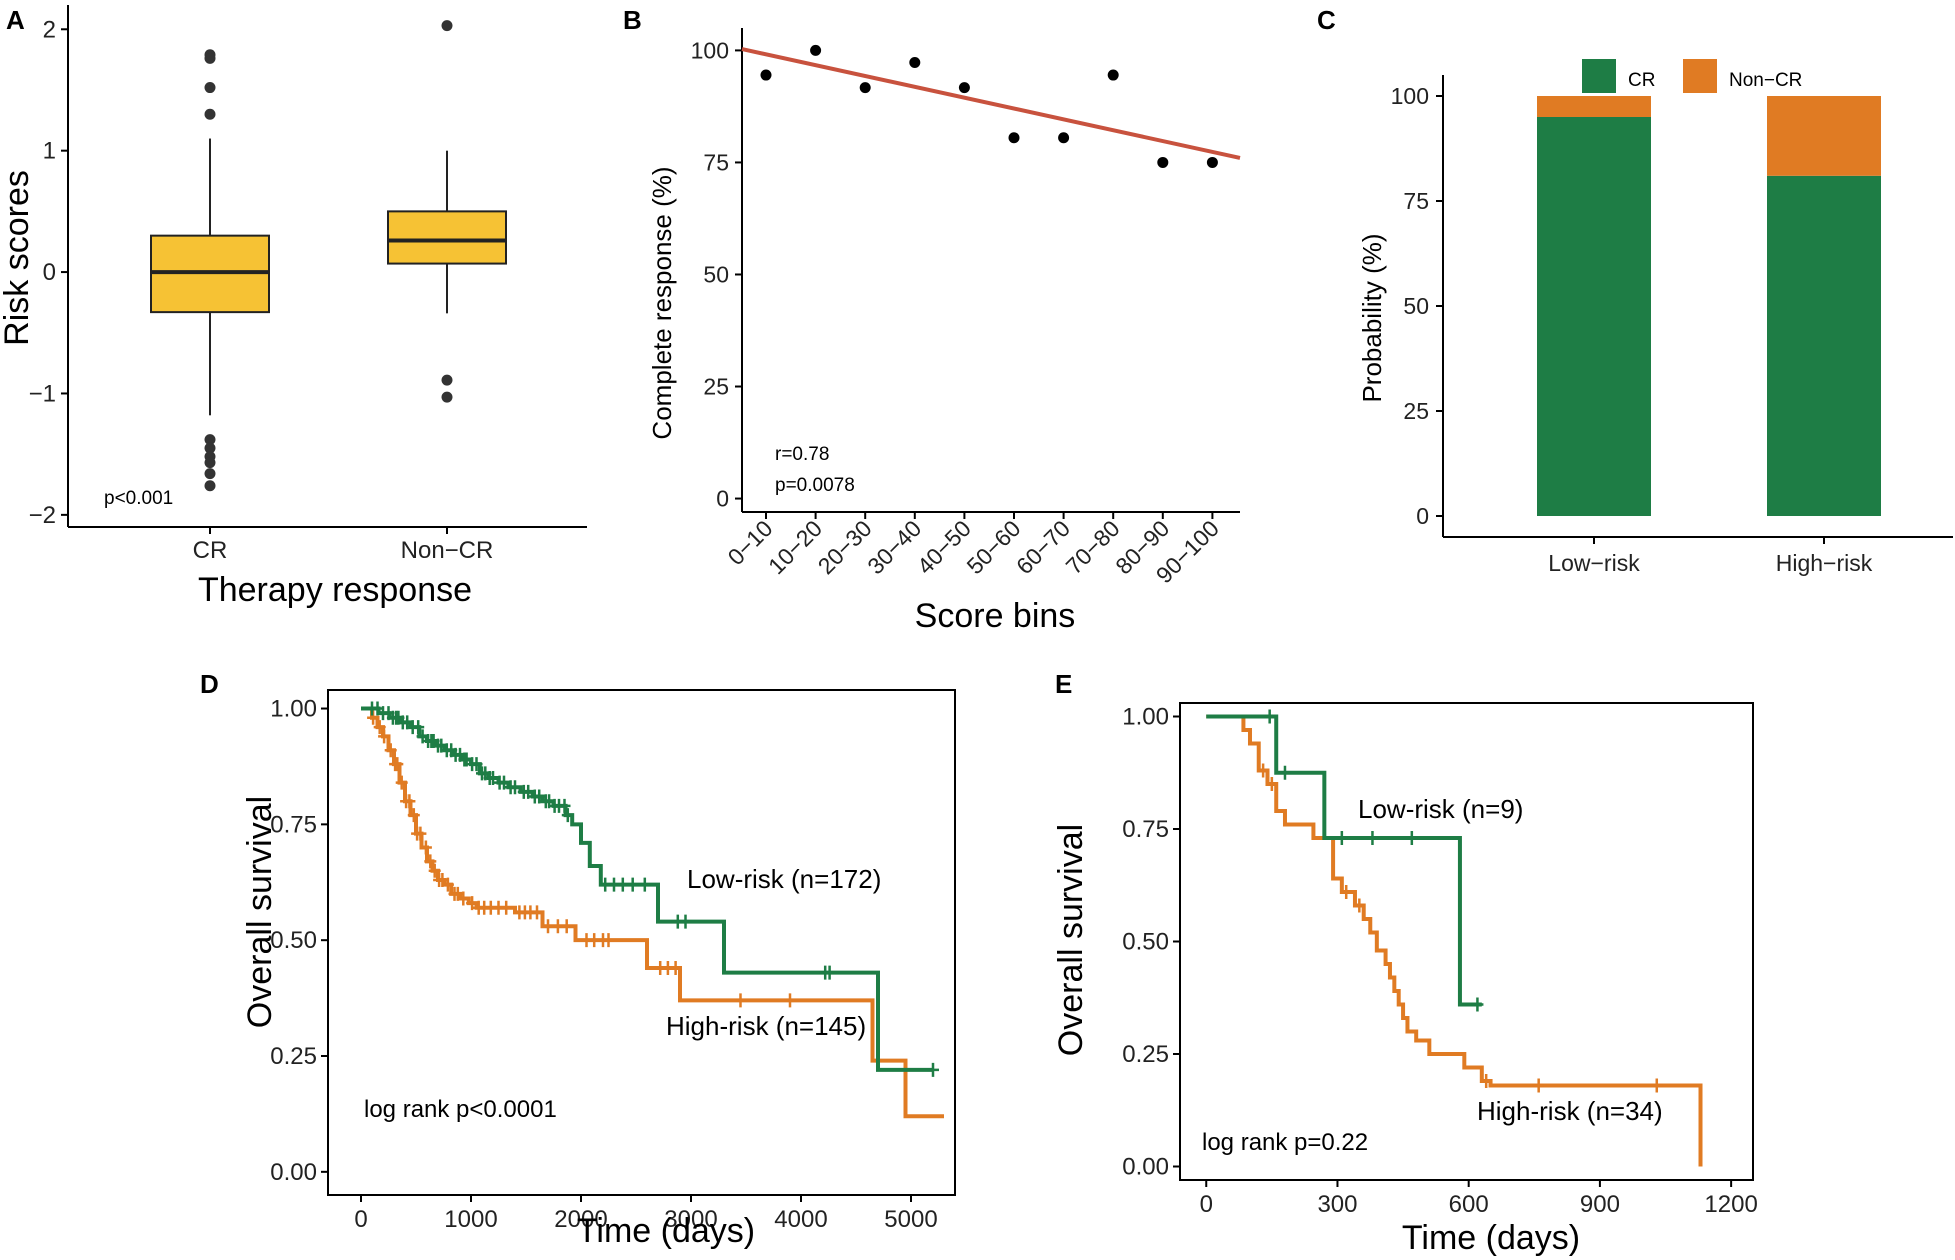 This screenshot has width=1955, height=1260. I want to click on low-risk-group-label: Low-risk (n=9), so click(1440, 809).